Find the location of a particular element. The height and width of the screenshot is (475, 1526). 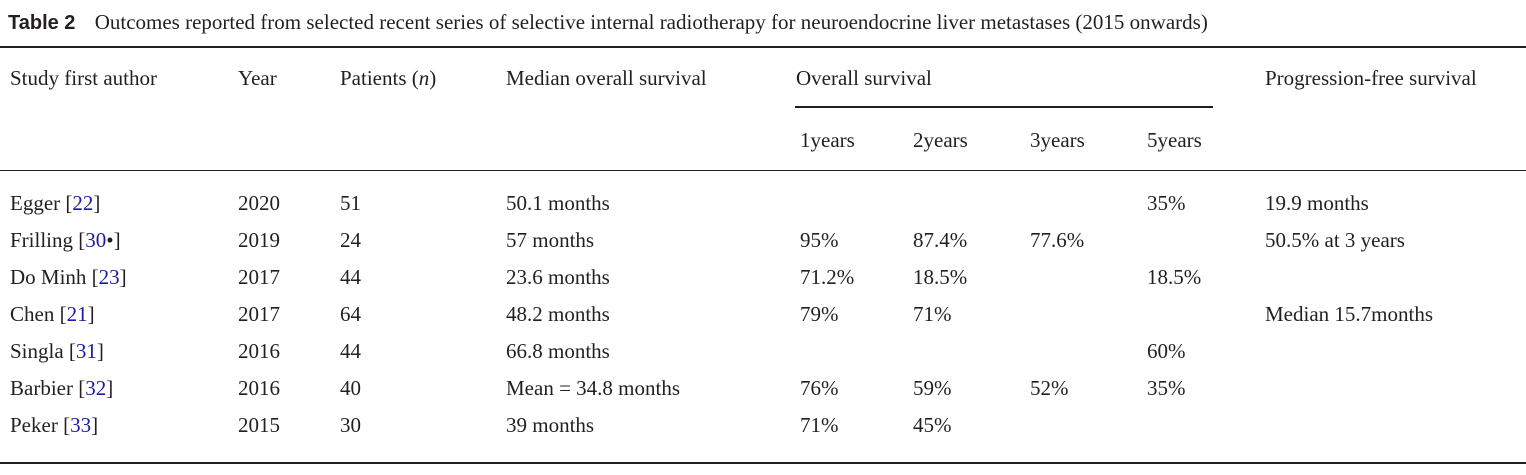

author-text: Peker [ is located at coordinates (40, 425).